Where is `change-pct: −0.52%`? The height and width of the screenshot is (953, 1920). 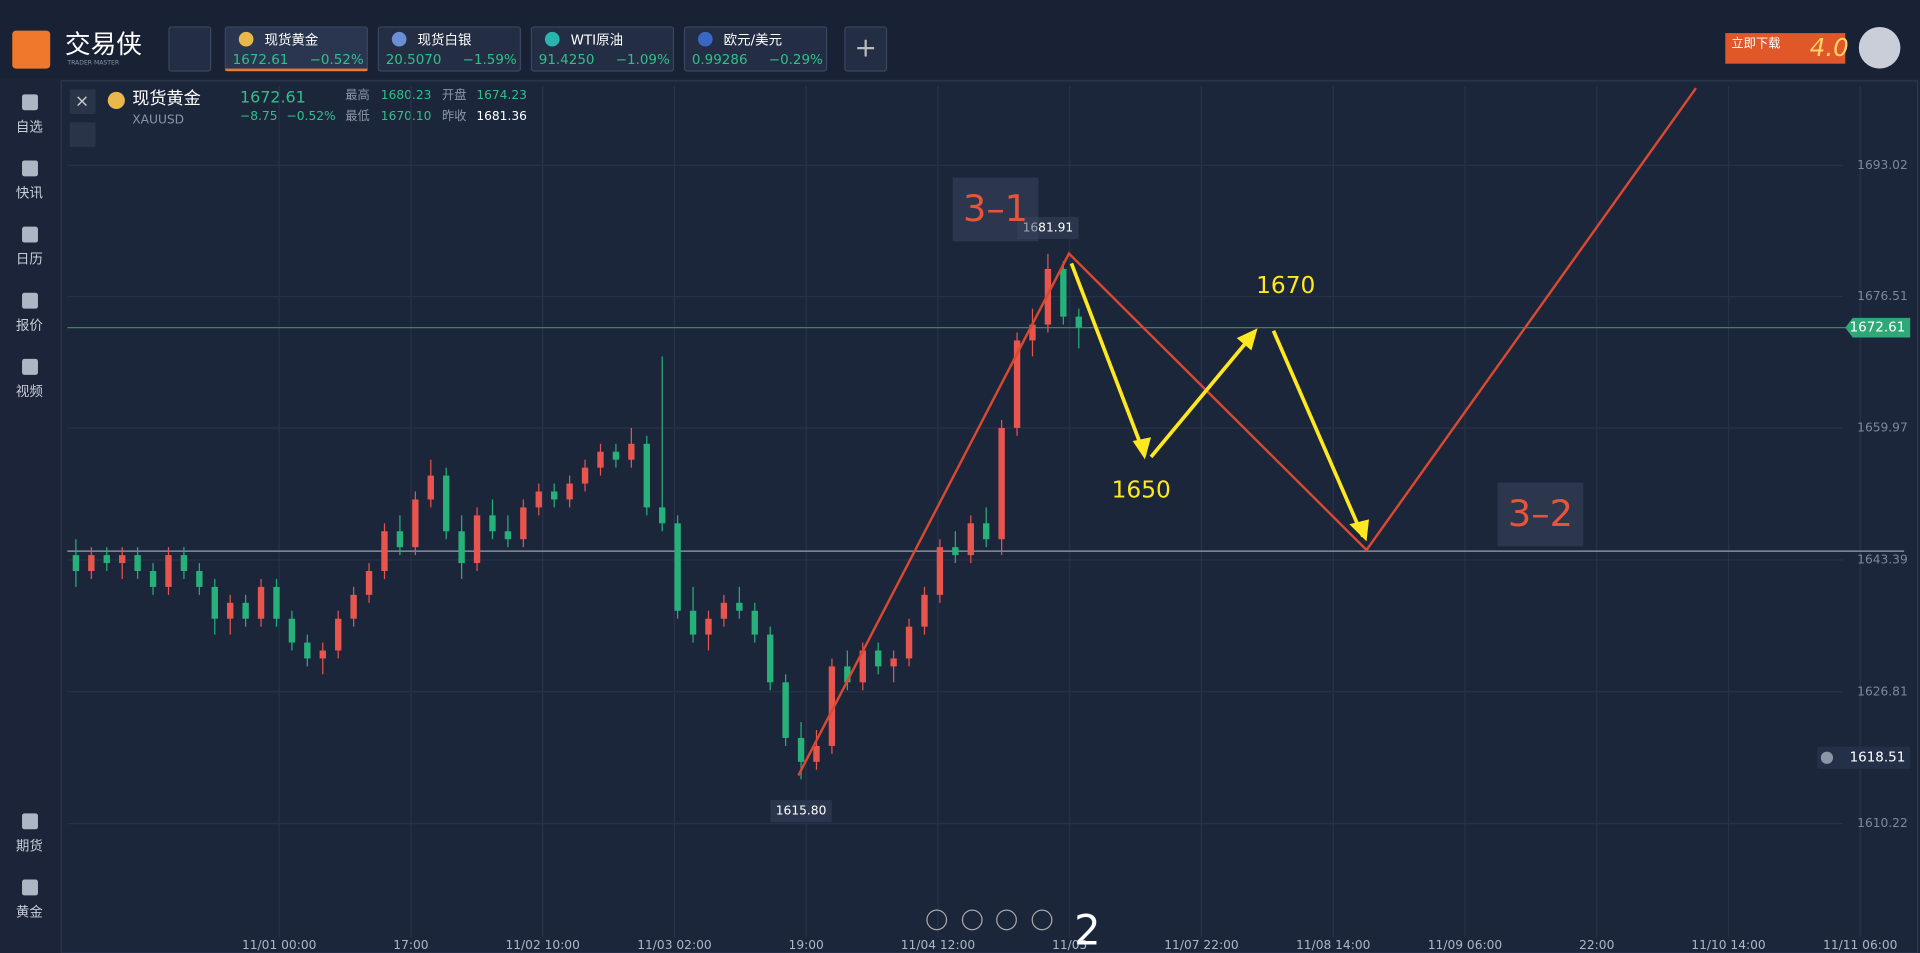
change-pct: −0.52% is located at coordinates (311, 116).